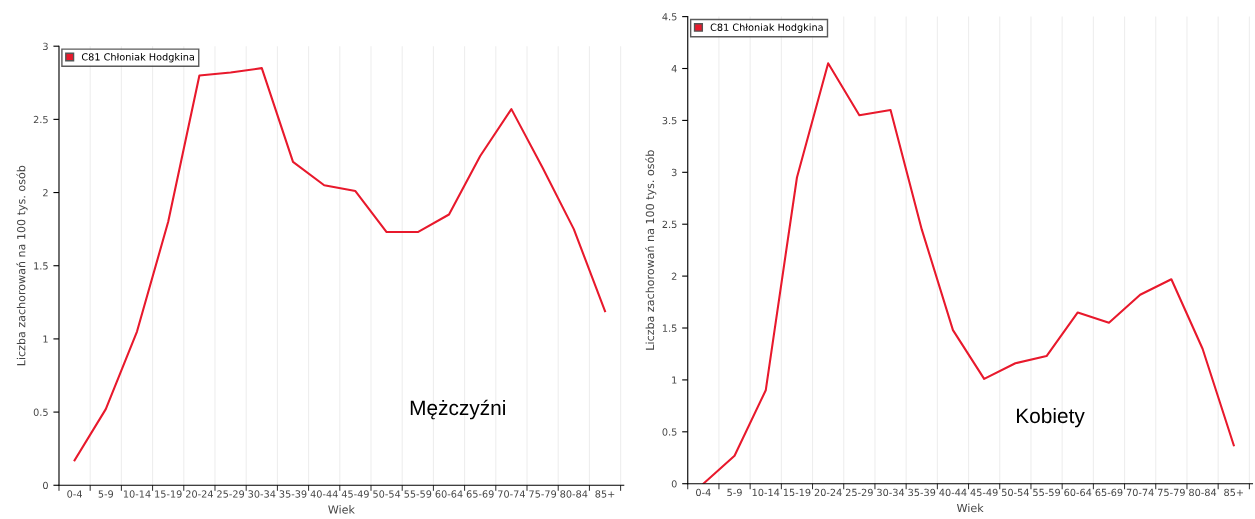  I want to click on y-tick-label: 3.5, so click(669, 120).